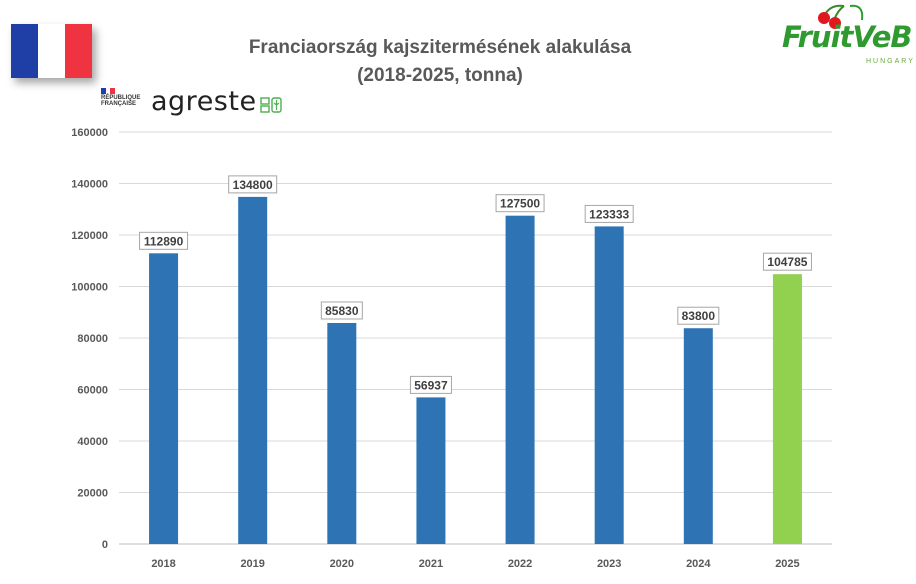 This screenshot has height=584, width=916. What do you see at coordinates (431, 564) in the screenshot?
I see `x-tick-label: 2021` at bounding box center [431, 564].